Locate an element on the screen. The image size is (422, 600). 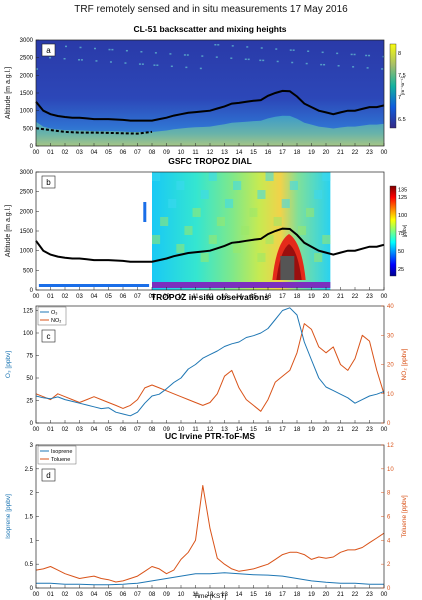
y-tick-label: 1 is located at coordinates (32, 541).